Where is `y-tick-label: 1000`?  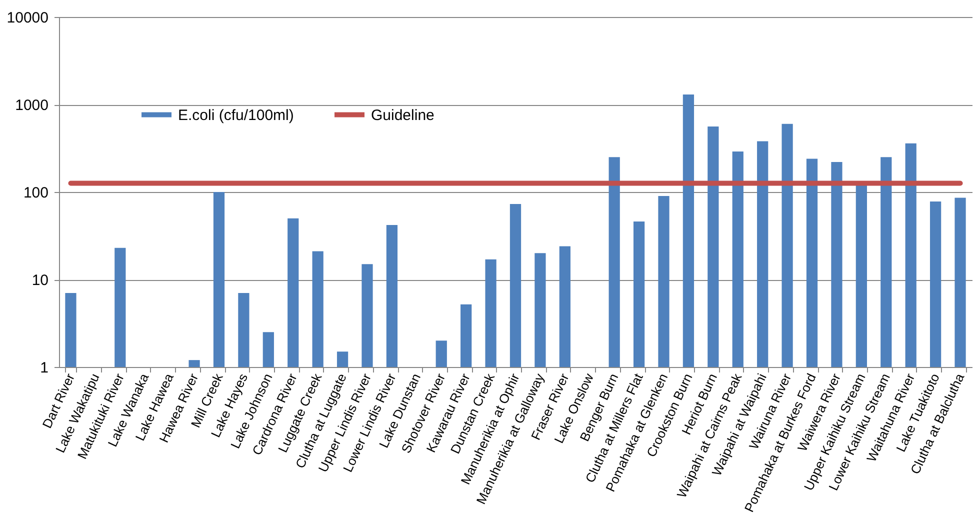 y-tick-label: 1000 is located at coordinates (31, 105).